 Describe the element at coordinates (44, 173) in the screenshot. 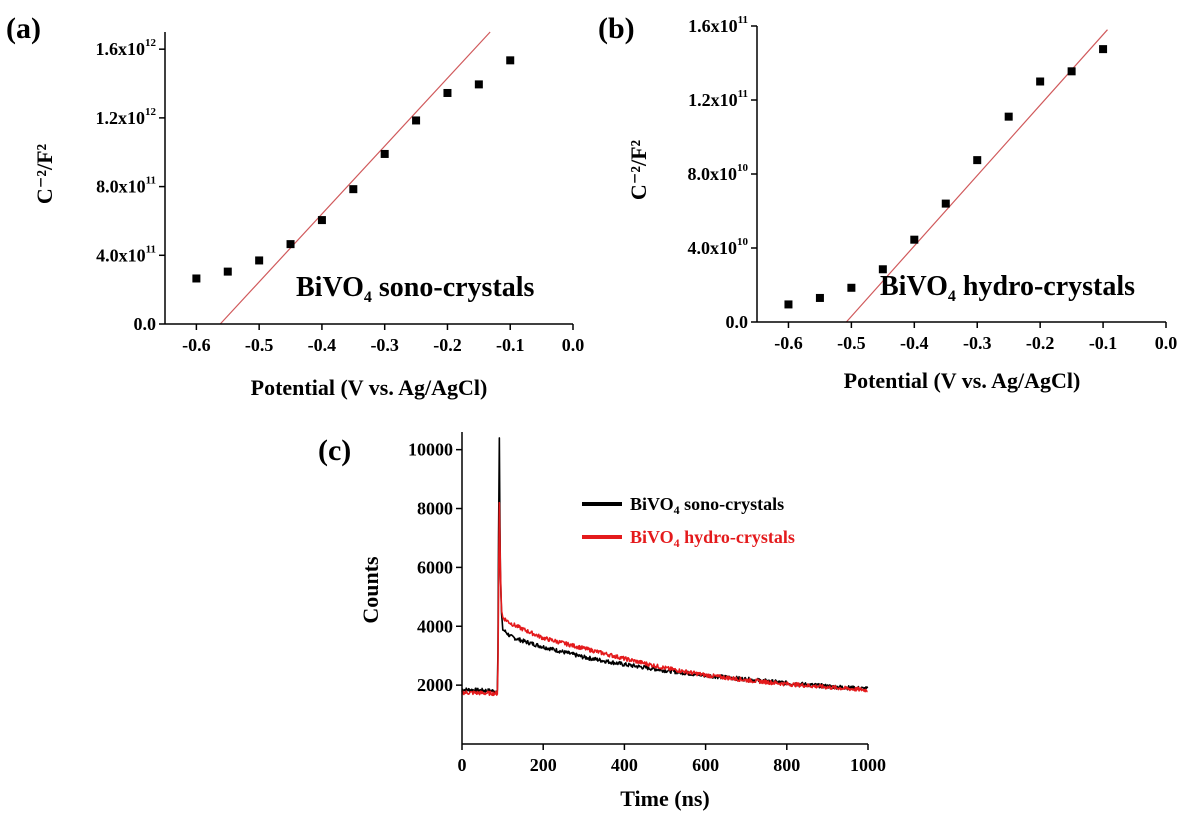

I see `panel-a-ylabel: C⁻²/F²` at that location.